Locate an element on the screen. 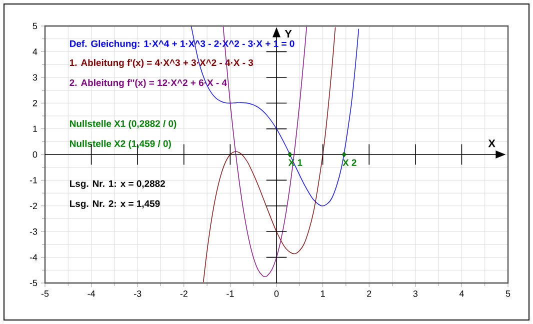  annotation: Nullstelle X1 (0,2882 / 0) is located at coordinates (123, 124).